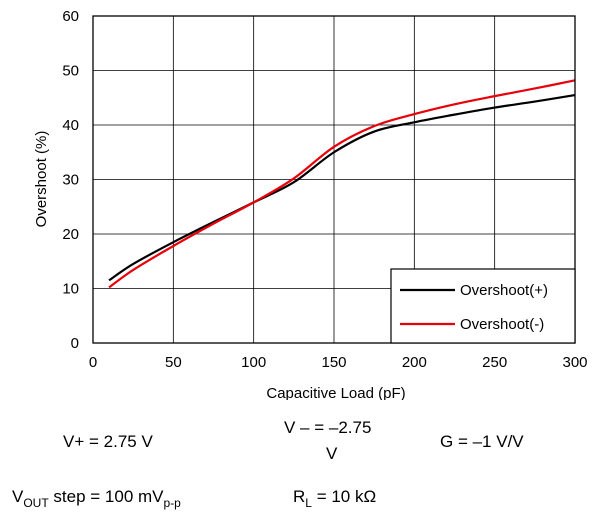  Describe the element at coordinates (70, 71) in the screenshot. I see `y-tick-label: 50` at that location.